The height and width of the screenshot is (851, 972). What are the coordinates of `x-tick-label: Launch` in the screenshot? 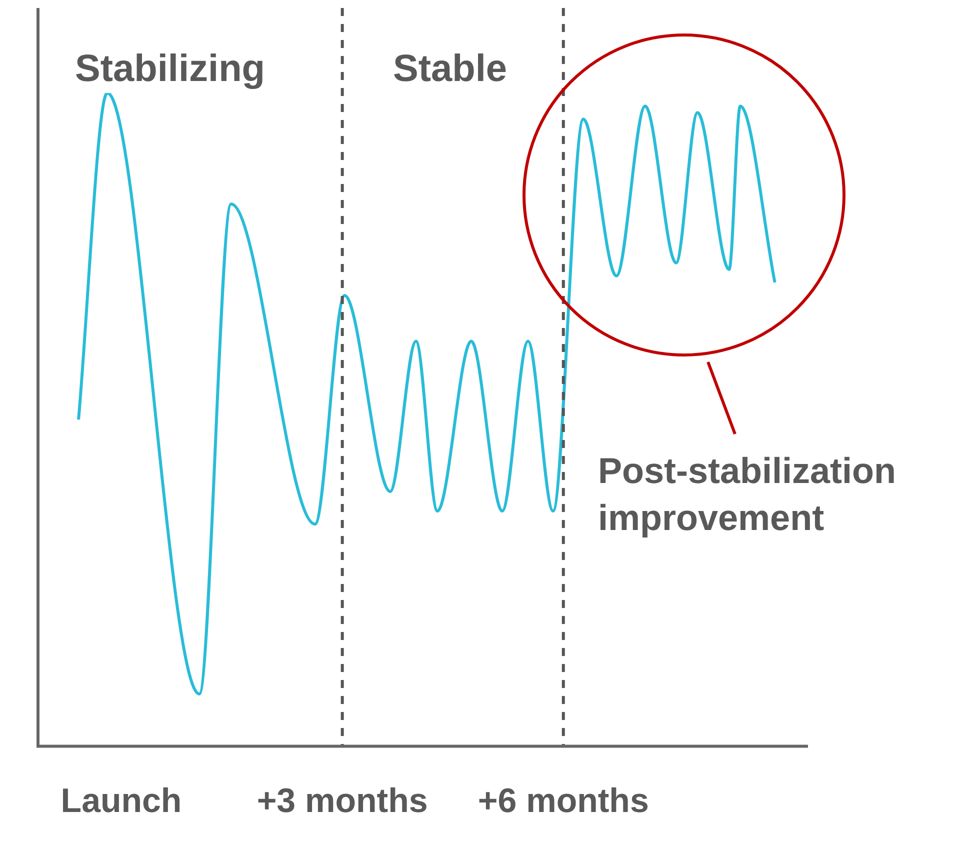 It's located at (121, 801).